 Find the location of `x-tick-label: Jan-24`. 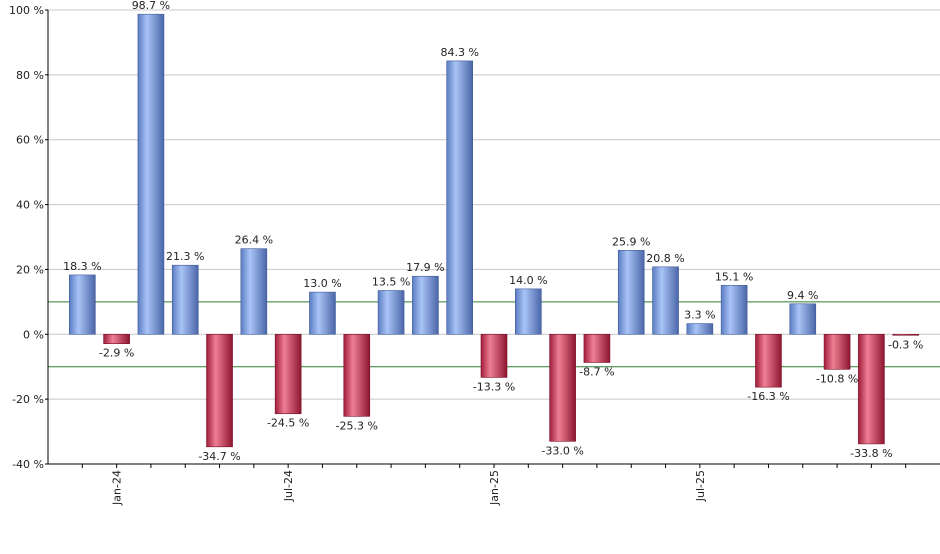

x-tick-label: Jan-24 is located at coordinates (117, 488).